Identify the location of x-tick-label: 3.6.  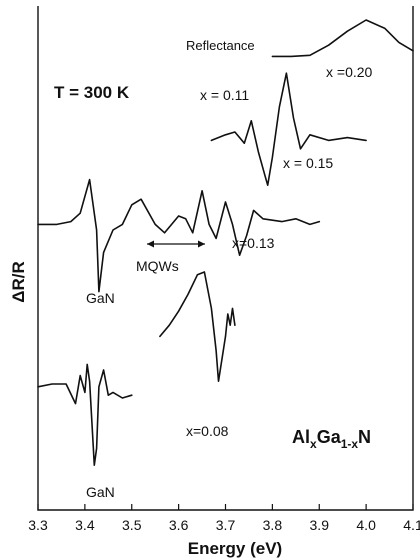
(179, 525).